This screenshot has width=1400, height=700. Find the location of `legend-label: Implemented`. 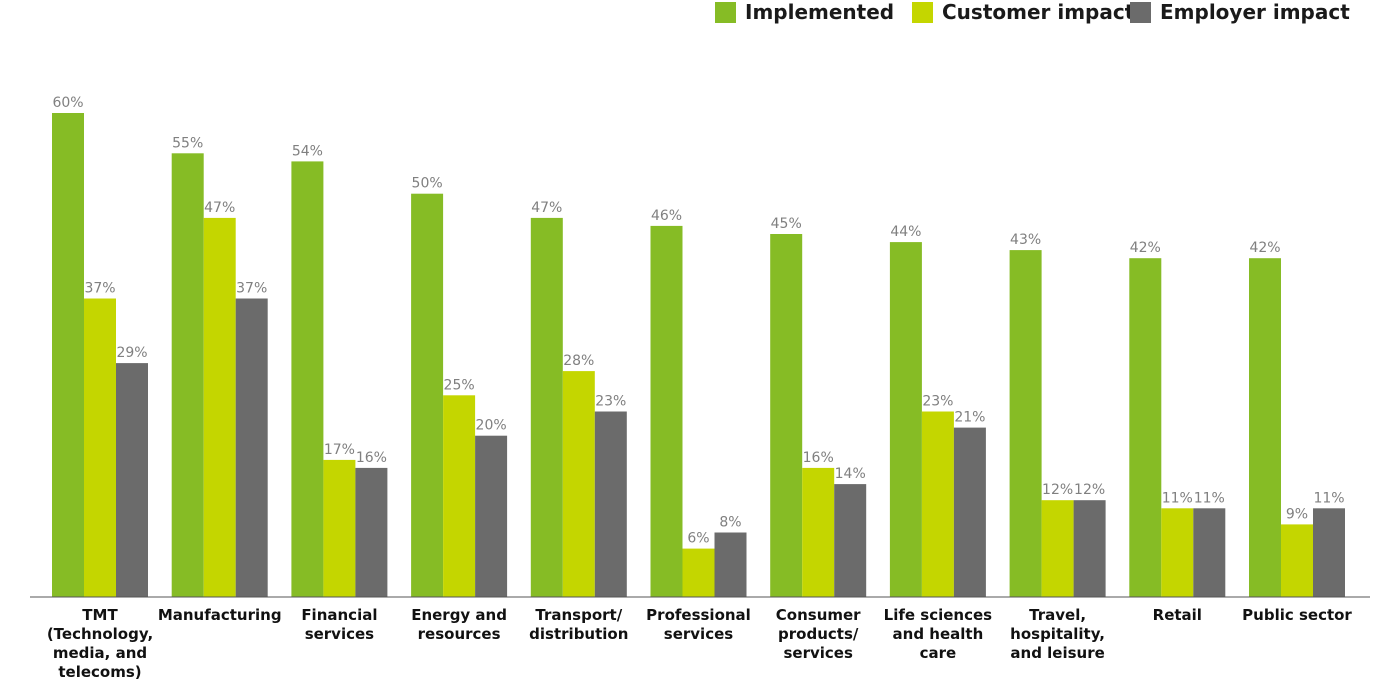

legend-label: Implemented is located at coordinates (819, 12).